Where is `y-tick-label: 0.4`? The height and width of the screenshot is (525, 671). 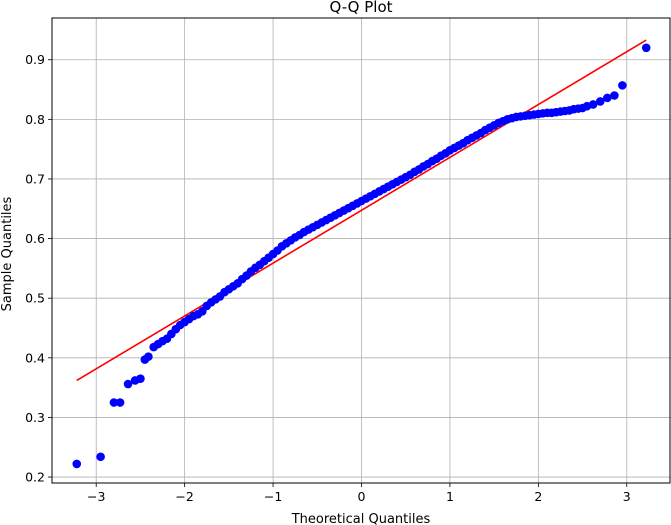
y-tick-label: 0.4 is located at coordinates (35, 357).